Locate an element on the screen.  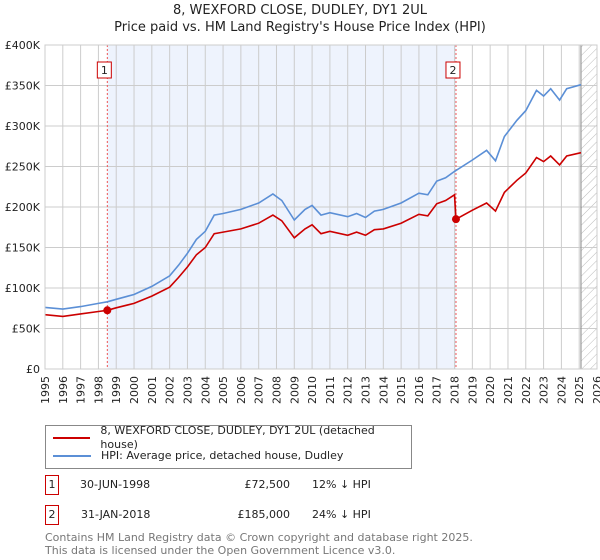
sale-marker-number: 2 is located at coordinates (452, 70).